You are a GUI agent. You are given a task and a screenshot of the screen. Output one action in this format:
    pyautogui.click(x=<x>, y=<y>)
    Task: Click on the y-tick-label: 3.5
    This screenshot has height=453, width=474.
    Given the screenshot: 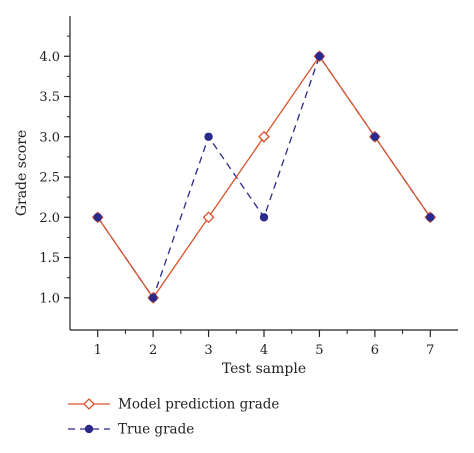 What is the action you would take?
    pyautogui.click(x=49, y=97)
    